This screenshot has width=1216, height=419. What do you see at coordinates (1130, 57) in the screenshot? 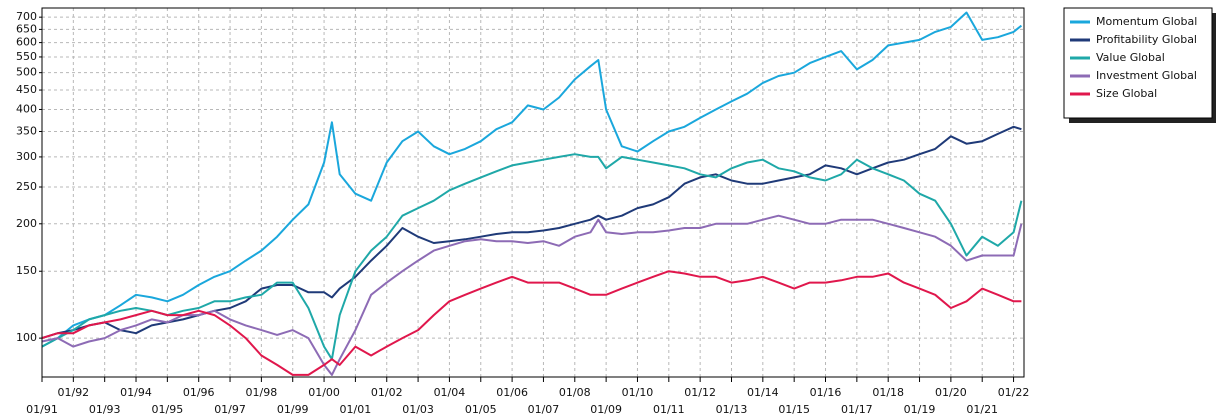
I see `legend-label: Value Global` at bounding box center [1130, 57].